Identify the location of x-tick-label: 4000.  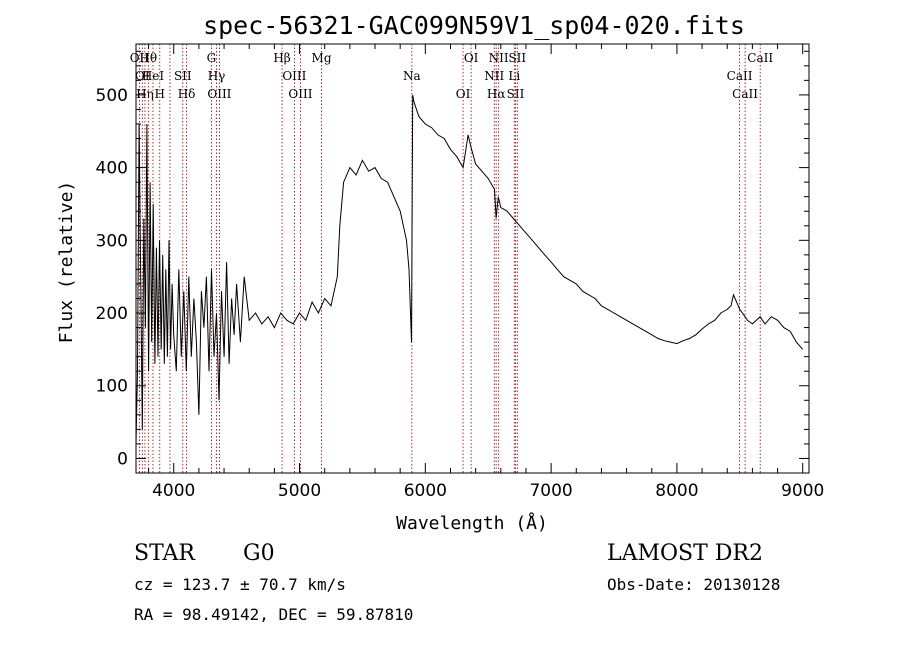
(173, 491).